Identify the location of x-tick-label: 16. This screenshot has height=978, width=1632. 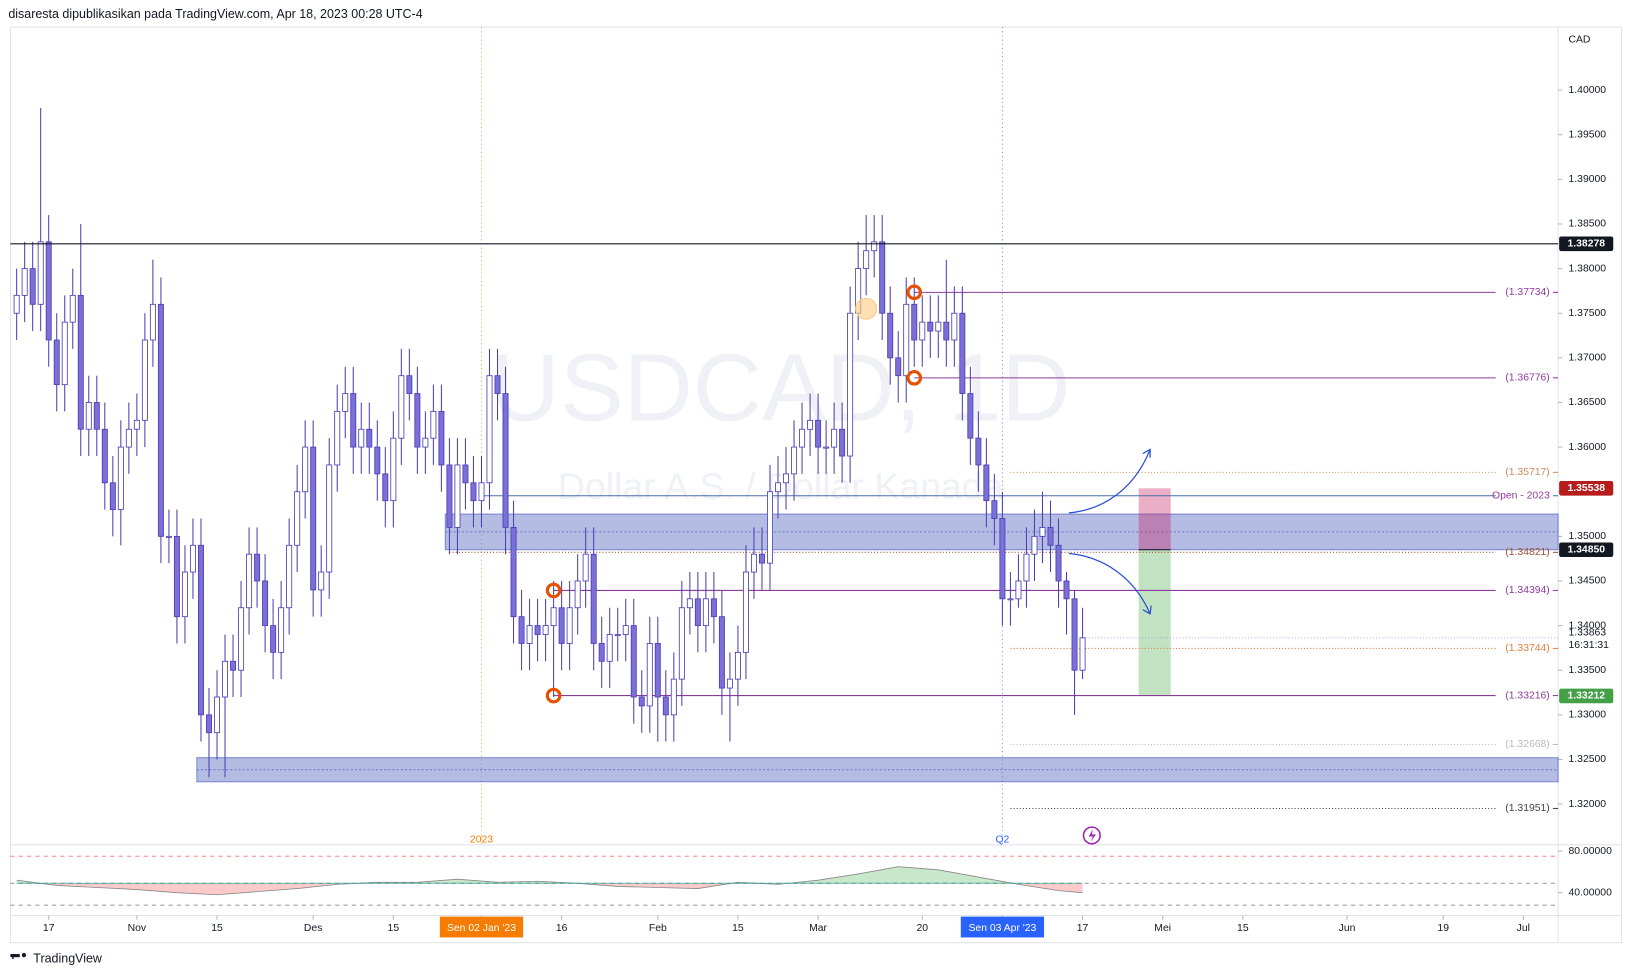
(562, 928).